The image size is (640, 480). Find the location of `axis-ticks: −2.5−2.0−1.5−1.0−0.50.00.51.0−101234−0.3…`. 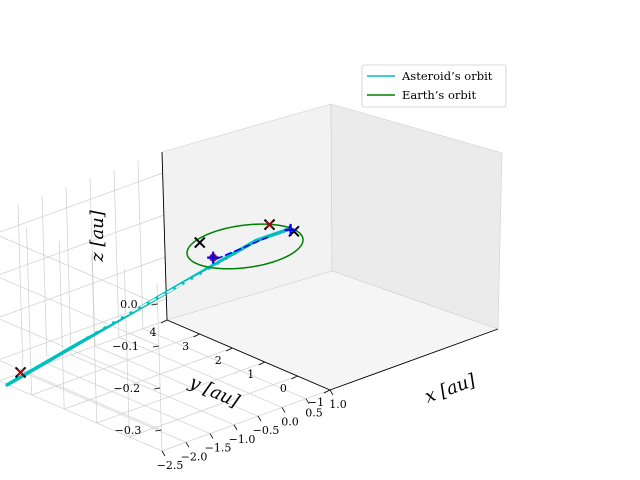

axis-ticks: −2.5−2.0−1.5−1.0−0.50.00.51.0−101234−0.3… is located at coordinates (229, 385).